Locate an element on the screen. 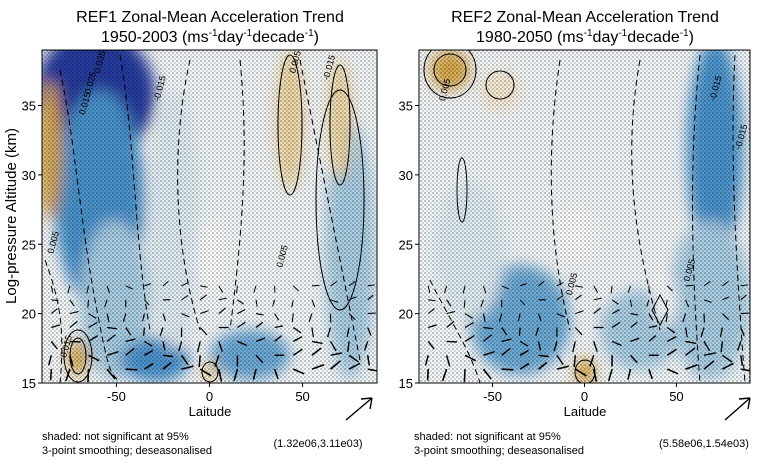  y-axis-label: Log-pressure Altitude (km) is located at coordinates (11, 216).